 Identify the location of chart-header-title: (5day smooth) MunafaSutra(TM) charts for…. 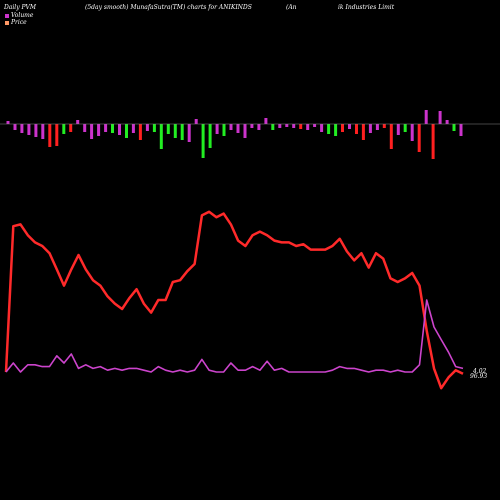
(168, 7).